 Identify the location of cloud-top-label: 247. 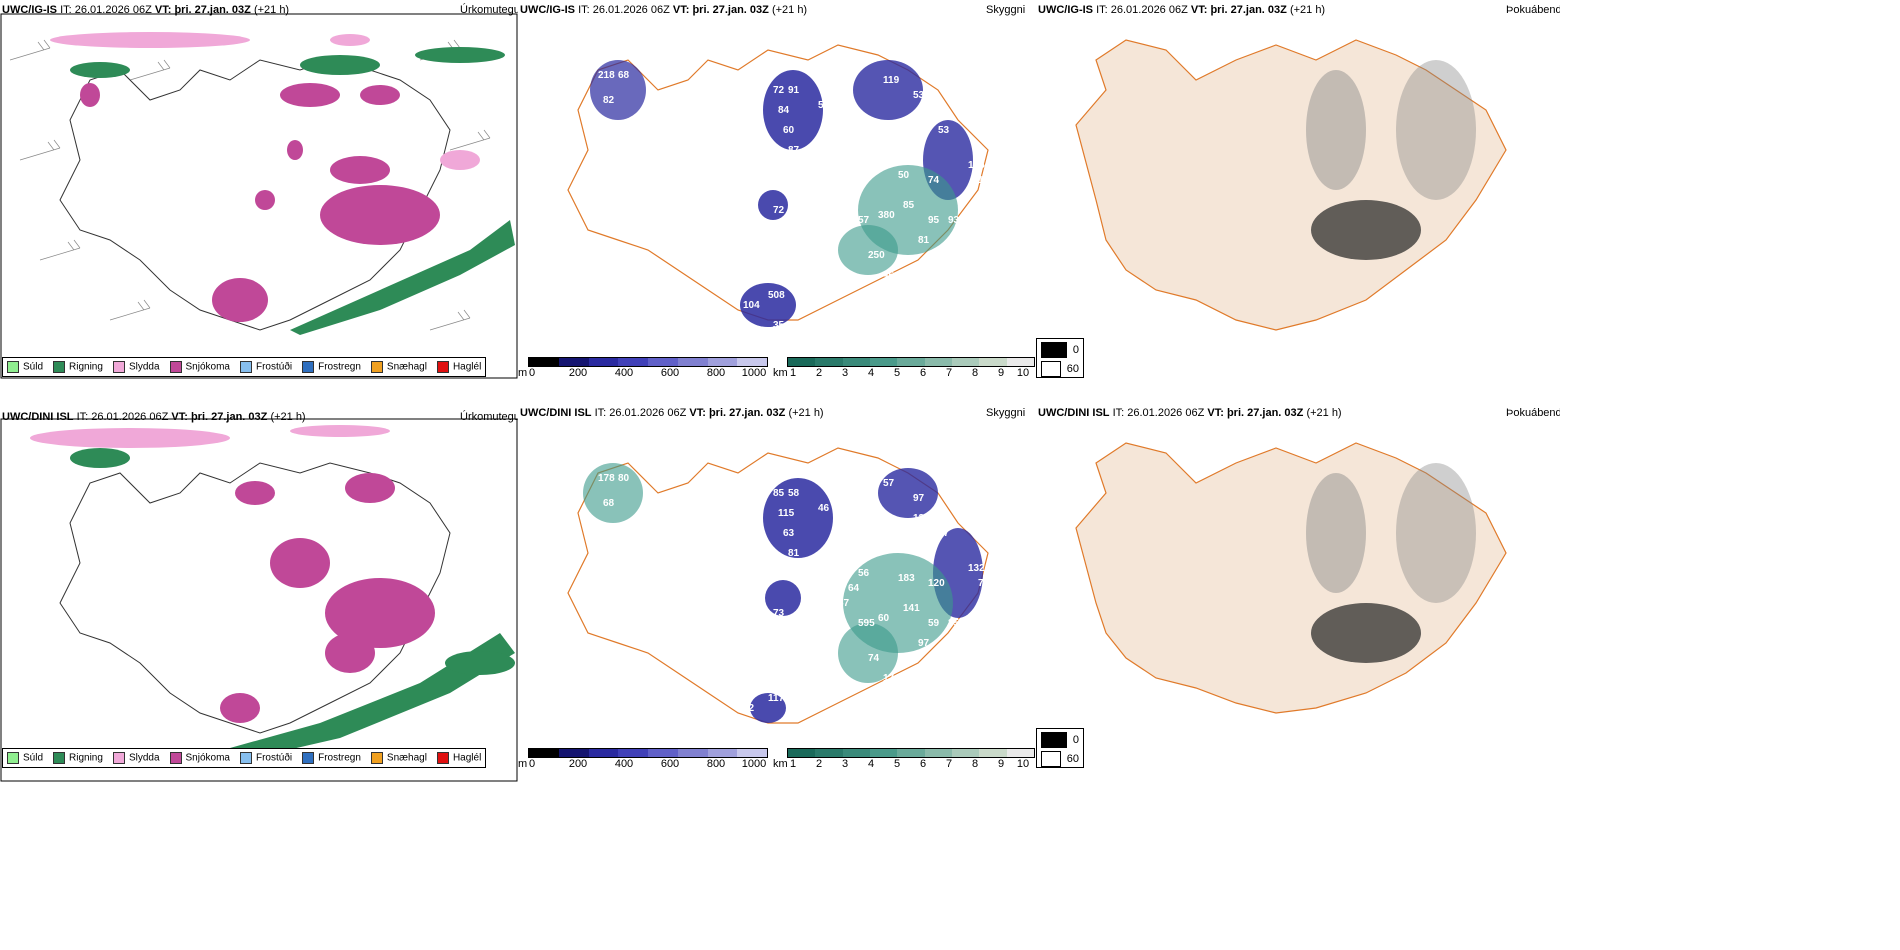
(836, 623).